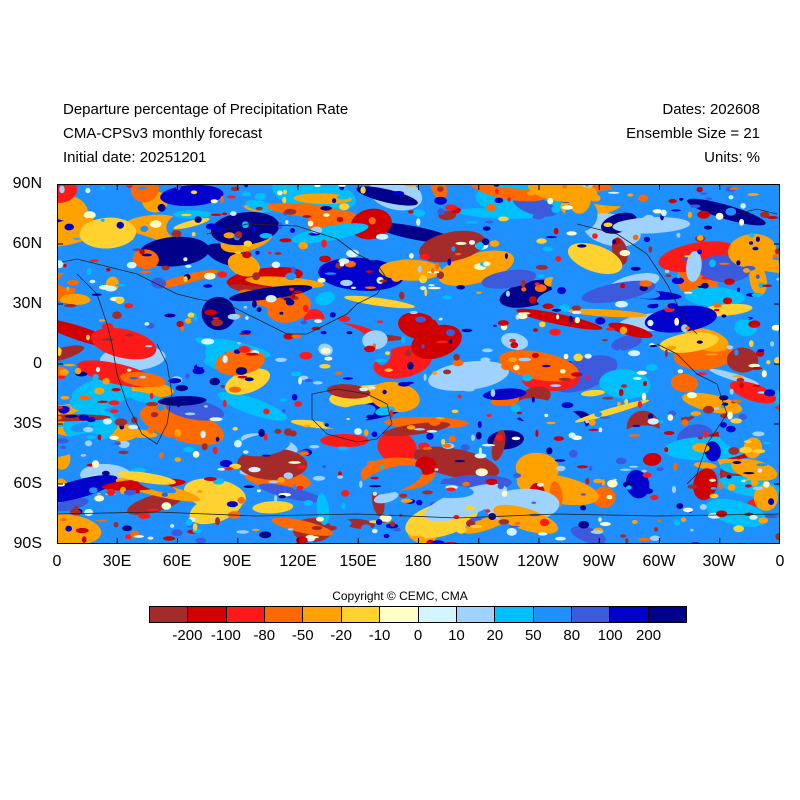 The image size is (800, 800). What do you see at coordinates (358, 561) in the screenshot?
I see `lon-label: 150E` at bounding box center [358, 561].